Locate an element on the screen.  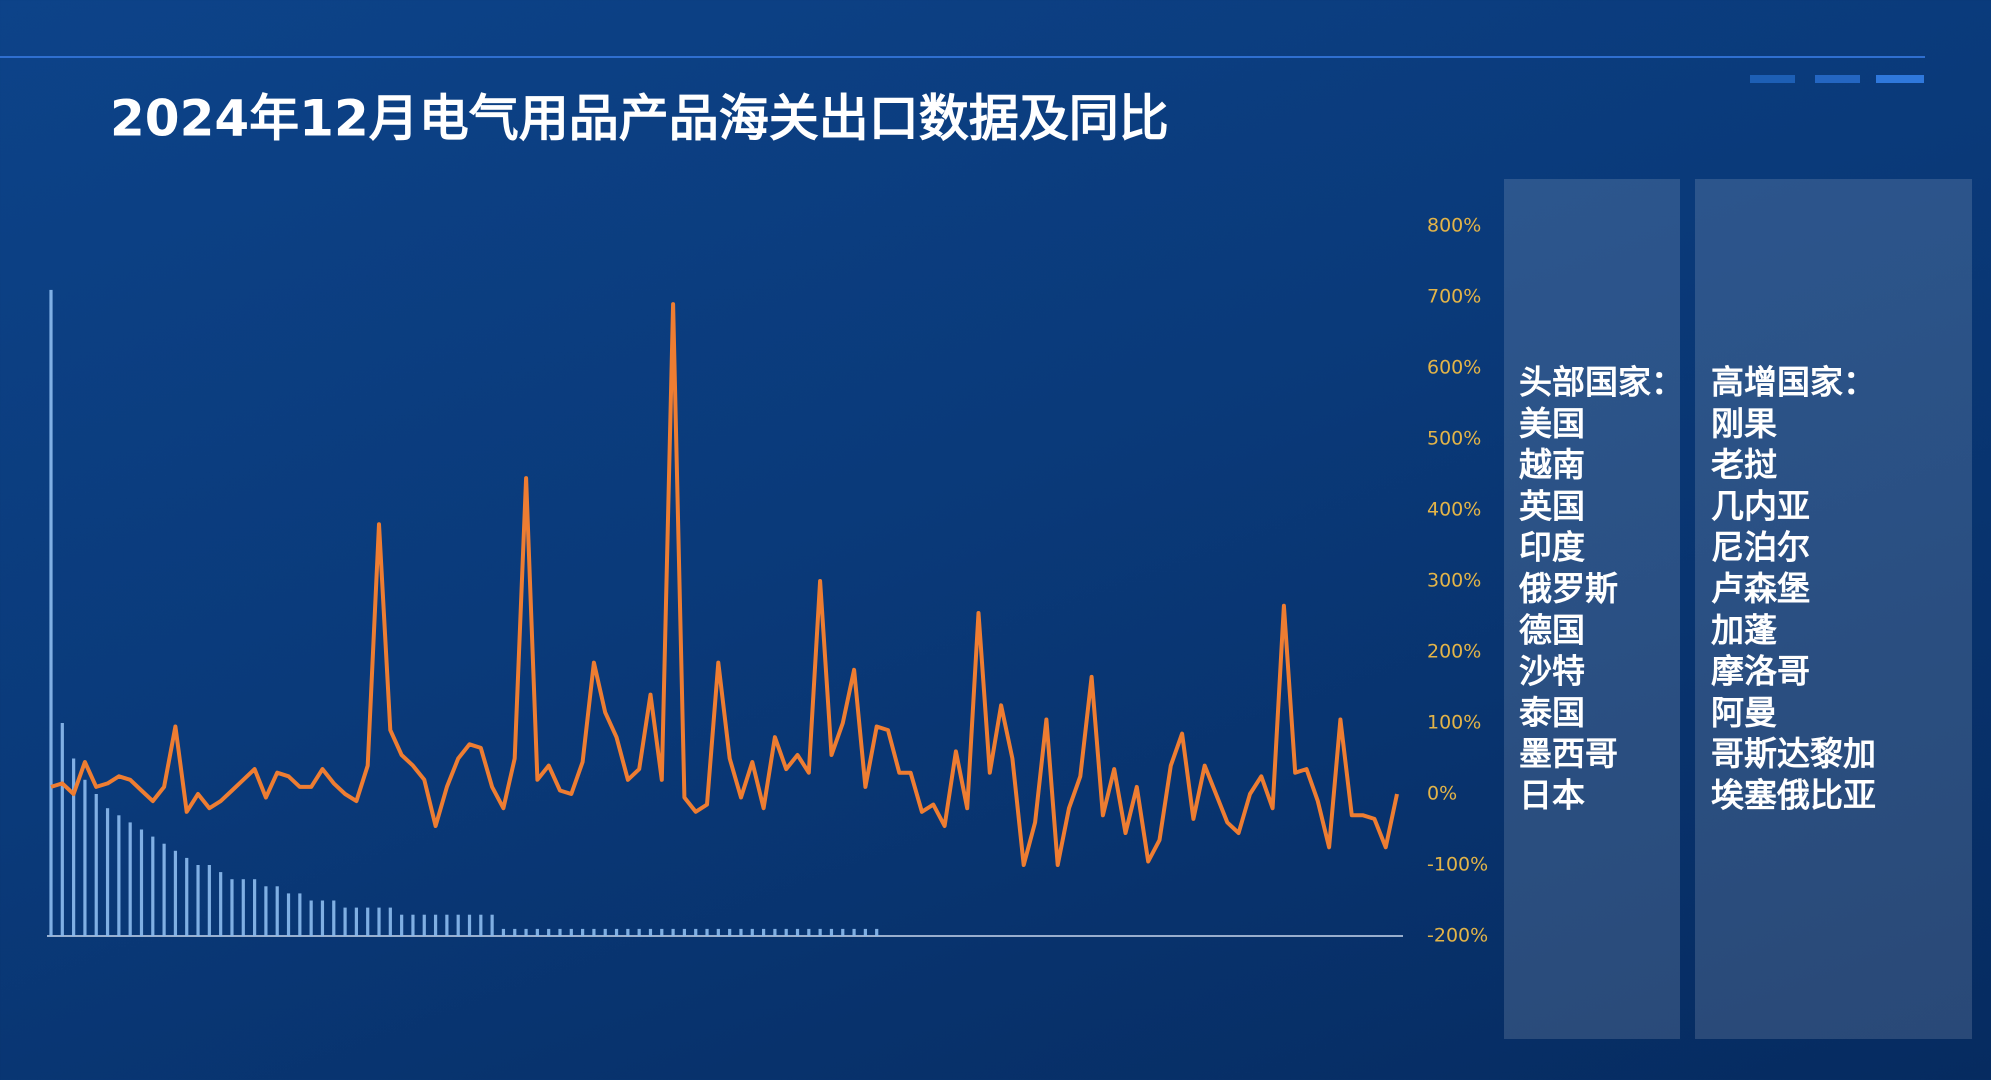
panel-item: 墨西哥 is located at coordinates (1568, 753).